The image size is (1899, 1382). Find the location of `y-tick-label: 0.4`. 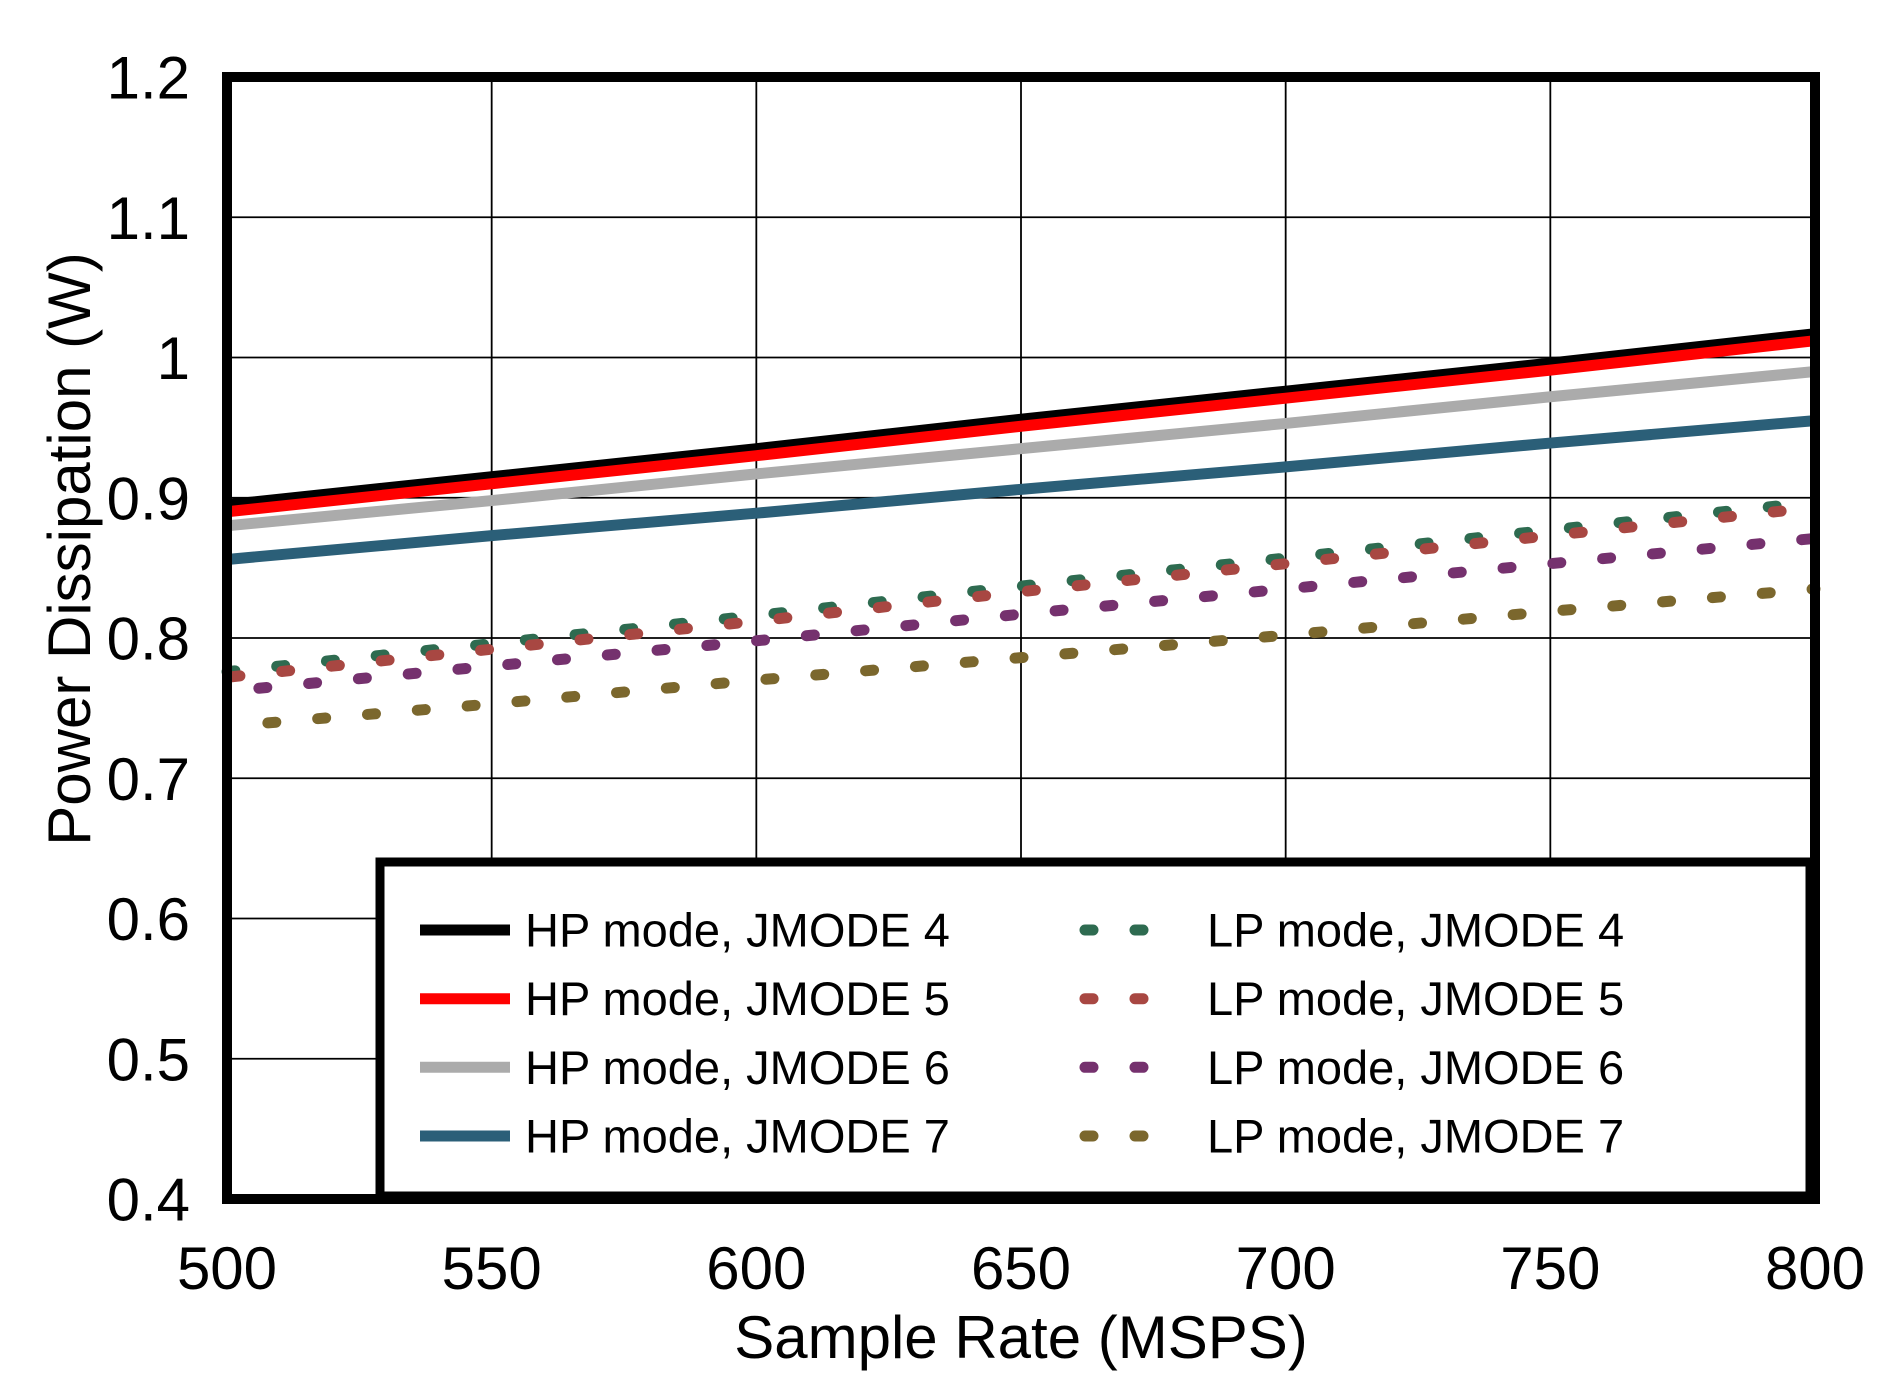

y-tick-label: 0.4 is located at coordinates (148, 1200).